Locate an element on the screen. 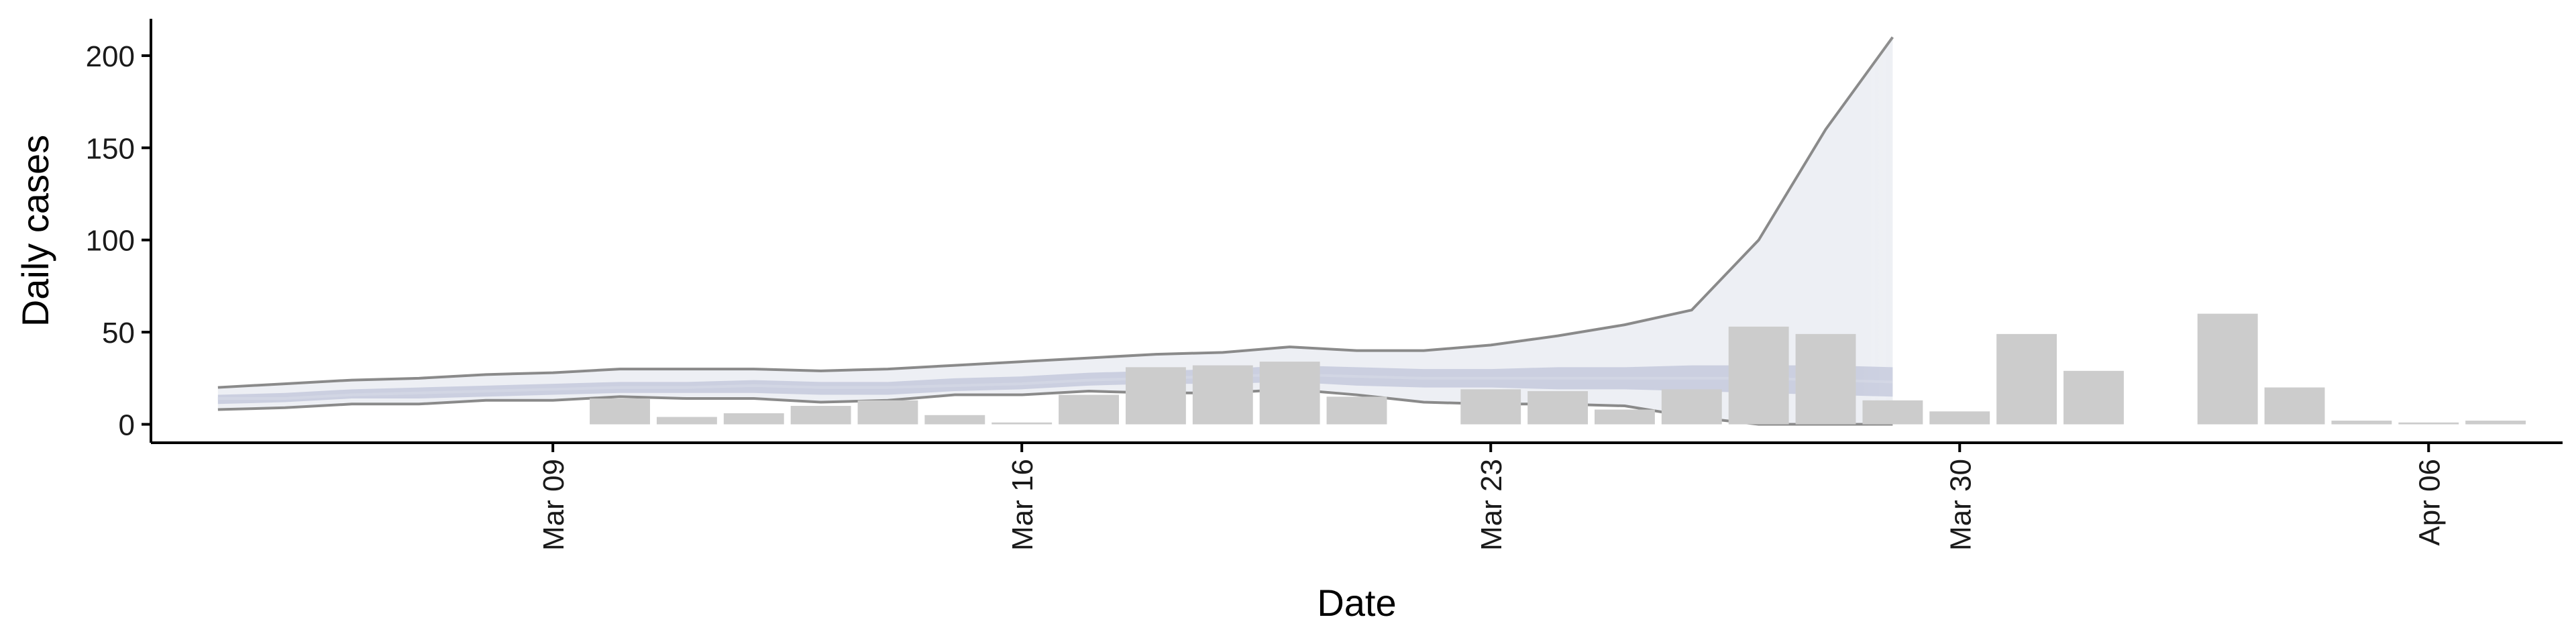 The height and width of the screenshot is (644, 2576). x-tick-label: Apr 06 is located at coordinates (2429, 502).